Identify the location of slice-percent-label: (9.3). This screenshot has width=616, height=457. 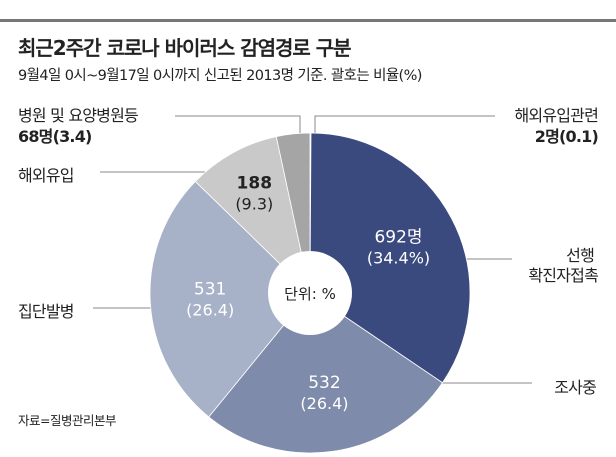
(254, 203).